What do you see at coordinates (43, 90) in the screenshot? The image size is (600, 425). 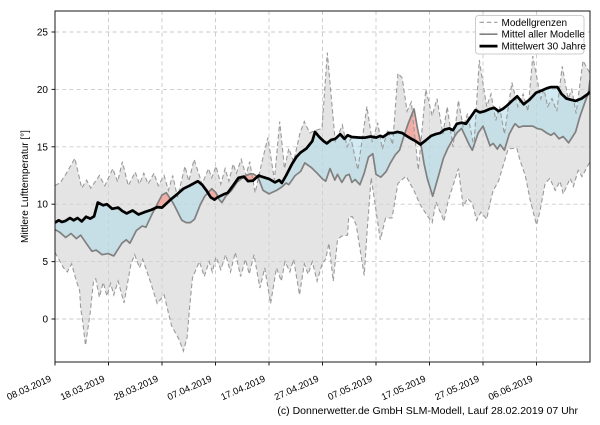 I see `svg-text: 20` at bounding box center [43, 90].